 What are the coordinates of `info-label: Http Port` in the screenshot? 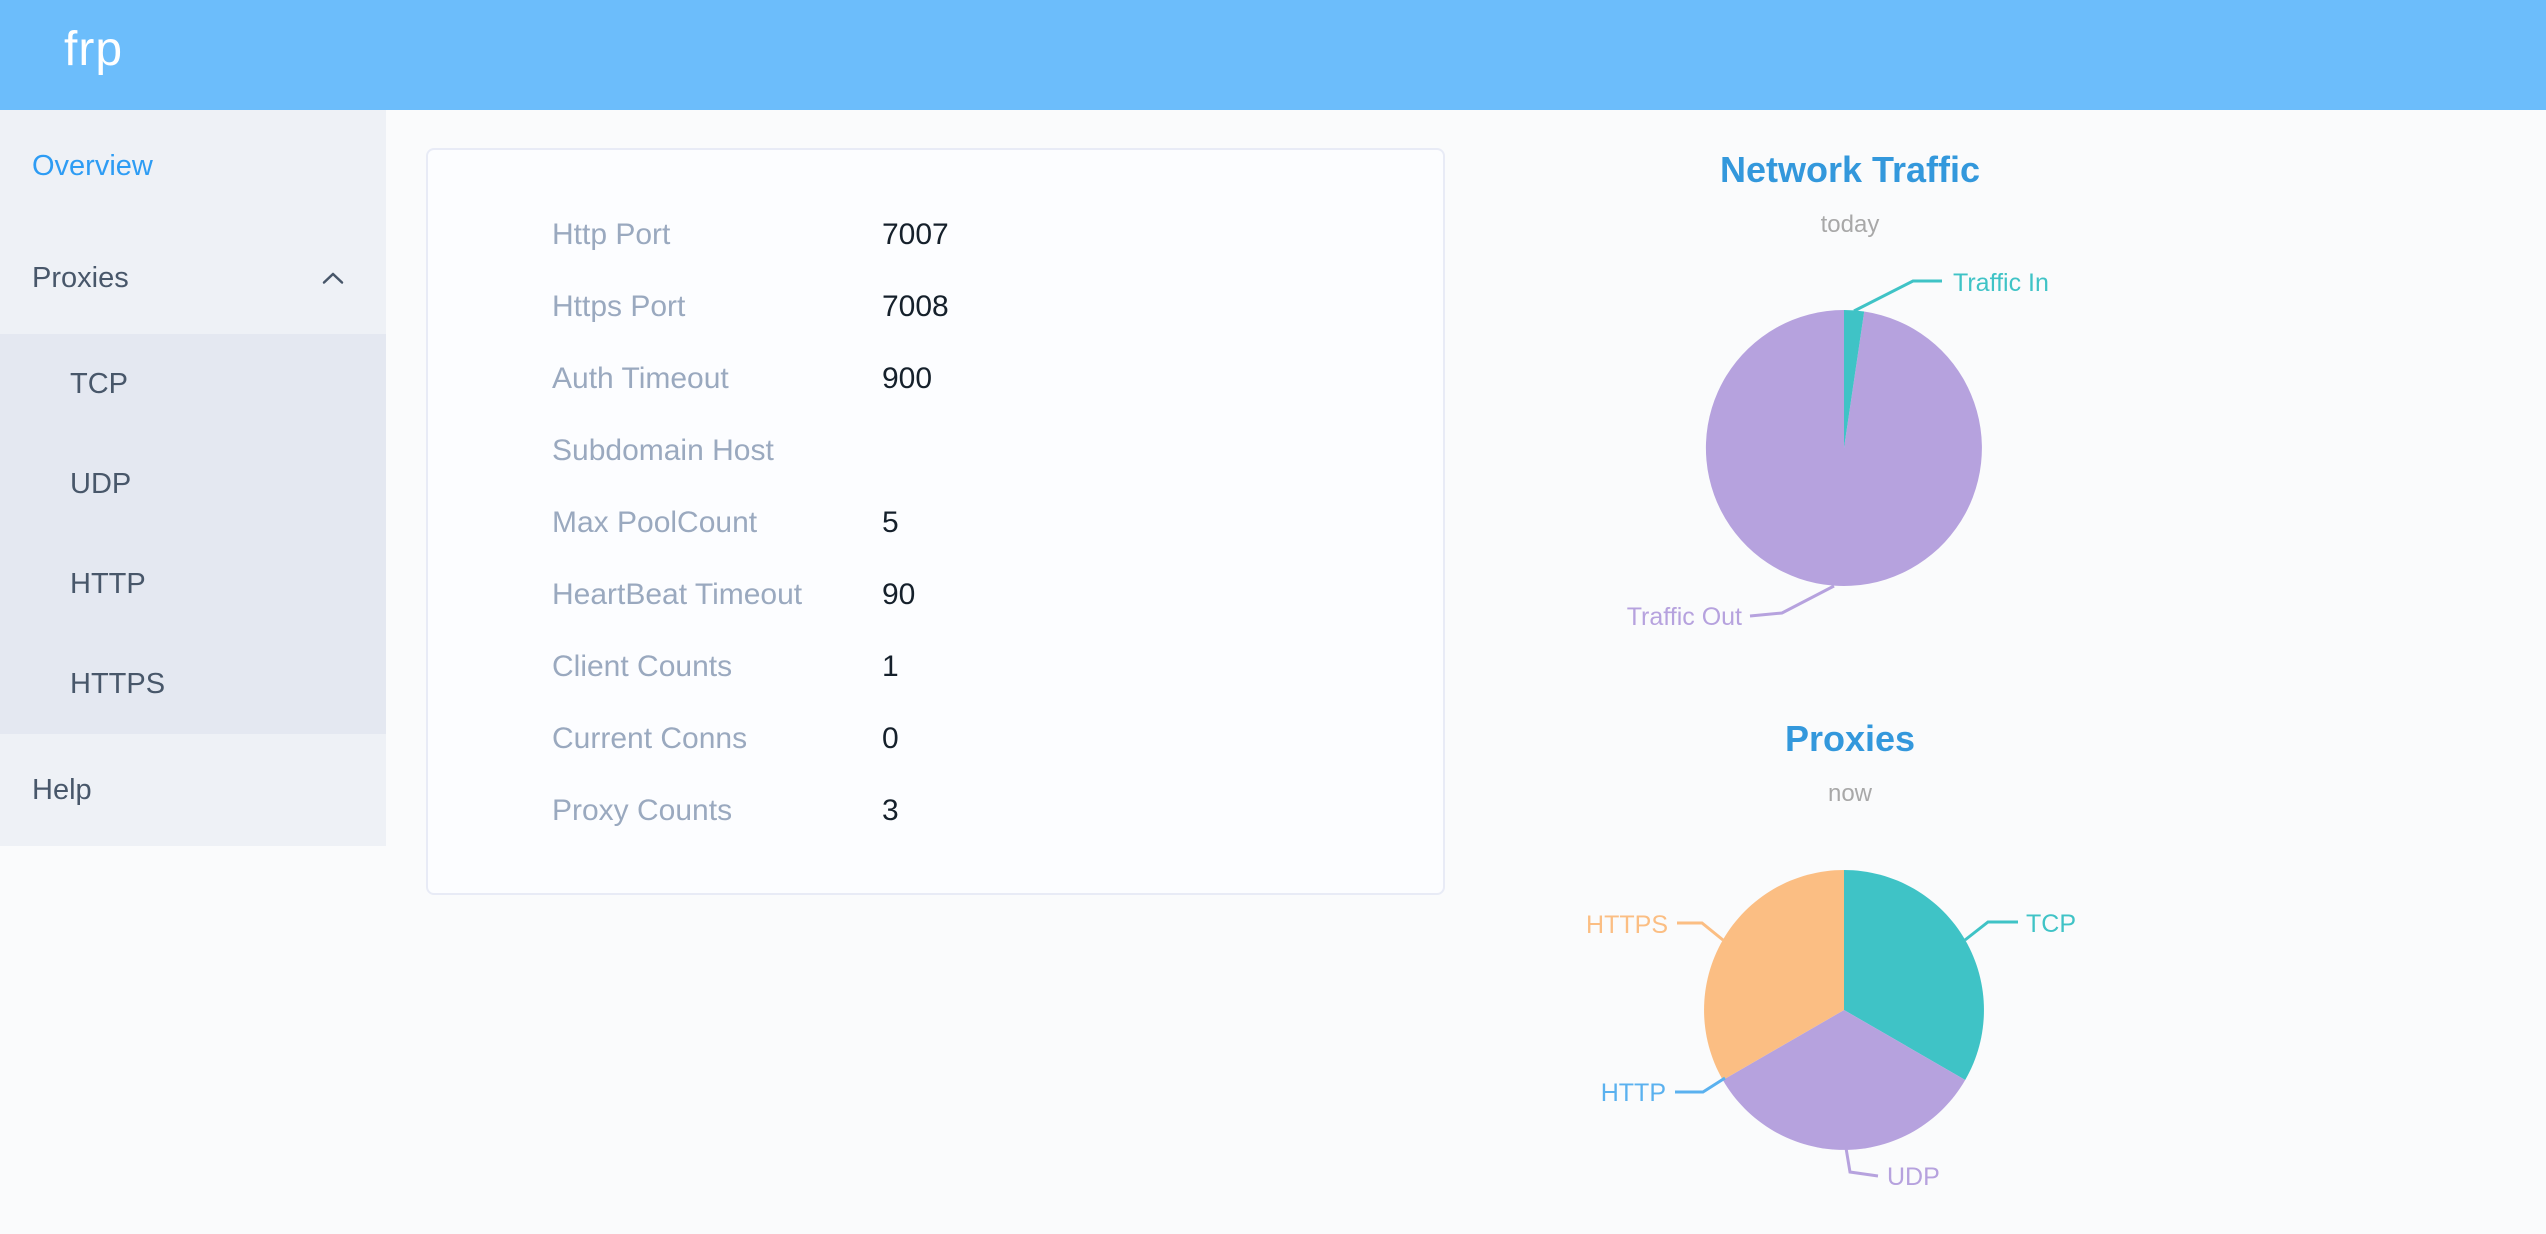 It's located at (611, 234).